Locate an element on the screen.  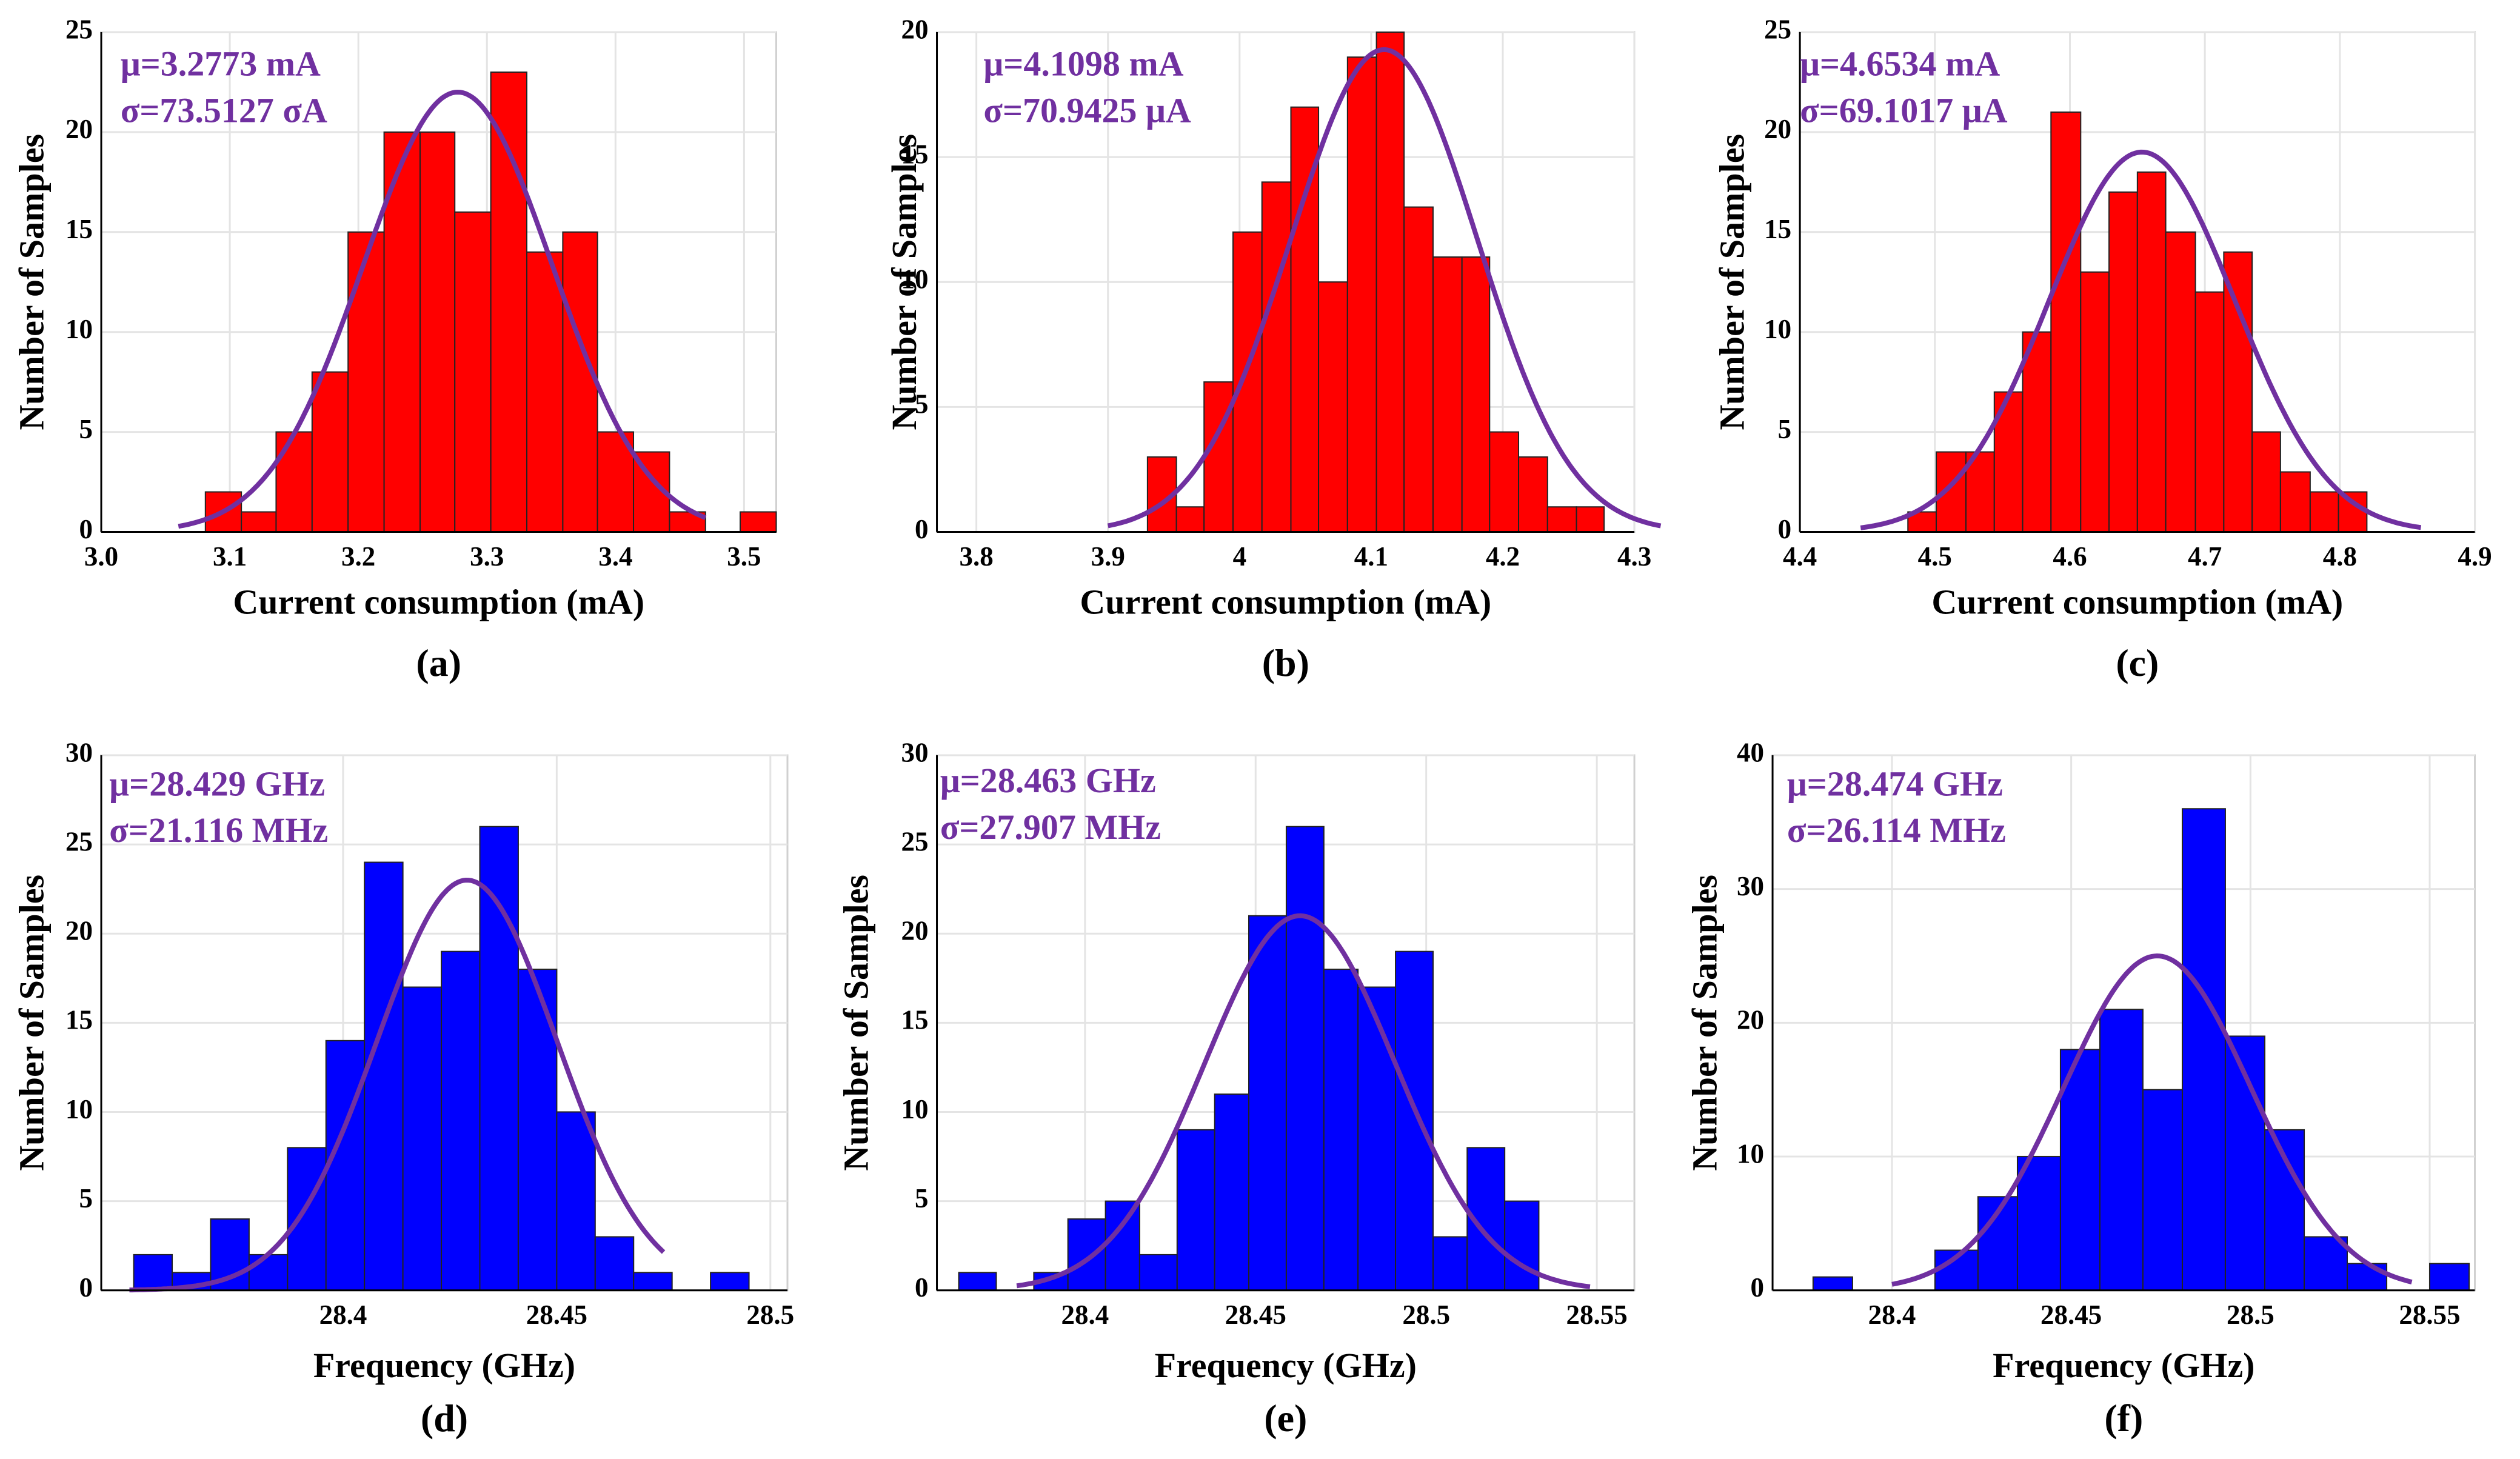
x-tick-label: 3.4 is located at coordinates (615, 556).